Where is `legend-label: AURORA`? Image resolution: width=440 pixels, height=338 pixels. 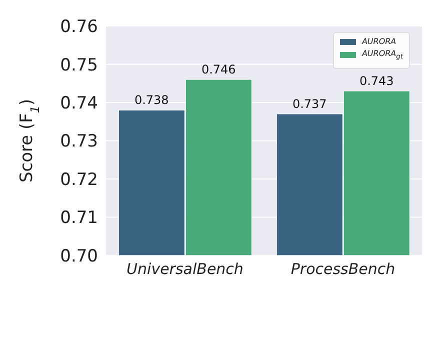 legend-label: AURORA is located at coordinates (379, 41).